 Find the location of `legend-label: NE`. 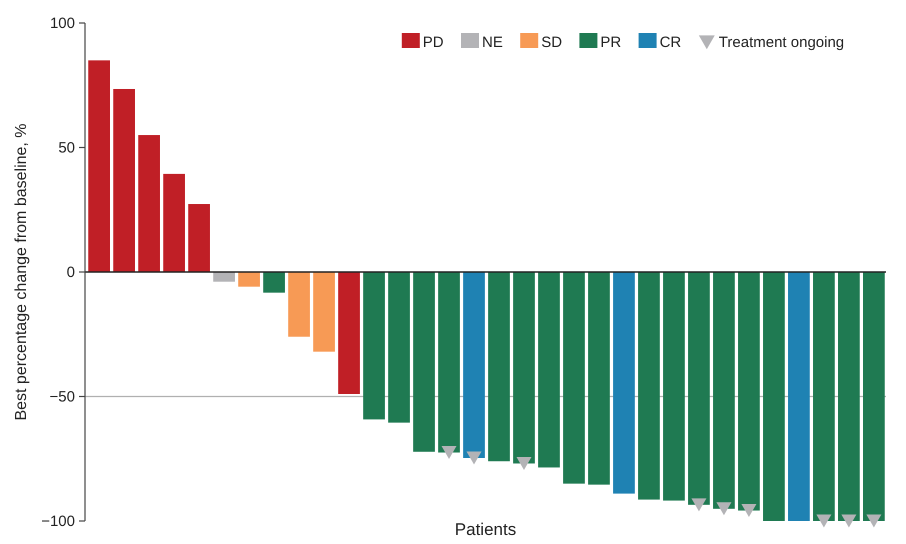

legend-label: NE is located at coordinates (492, 42).